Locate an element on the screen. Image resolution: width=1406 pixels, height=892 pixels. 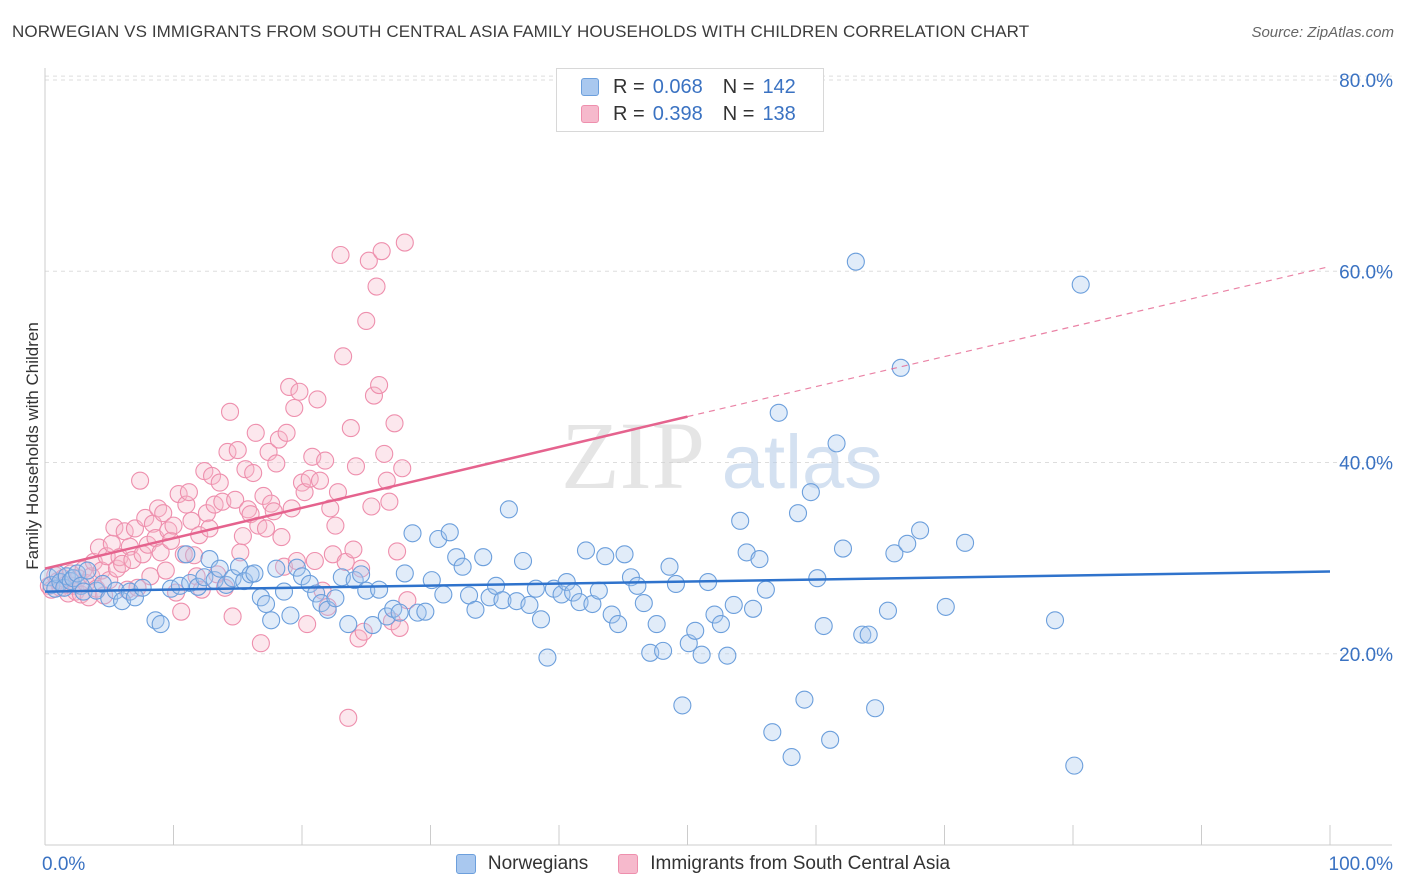
legend-n-value: 142 is located at coordinates (779, 86).